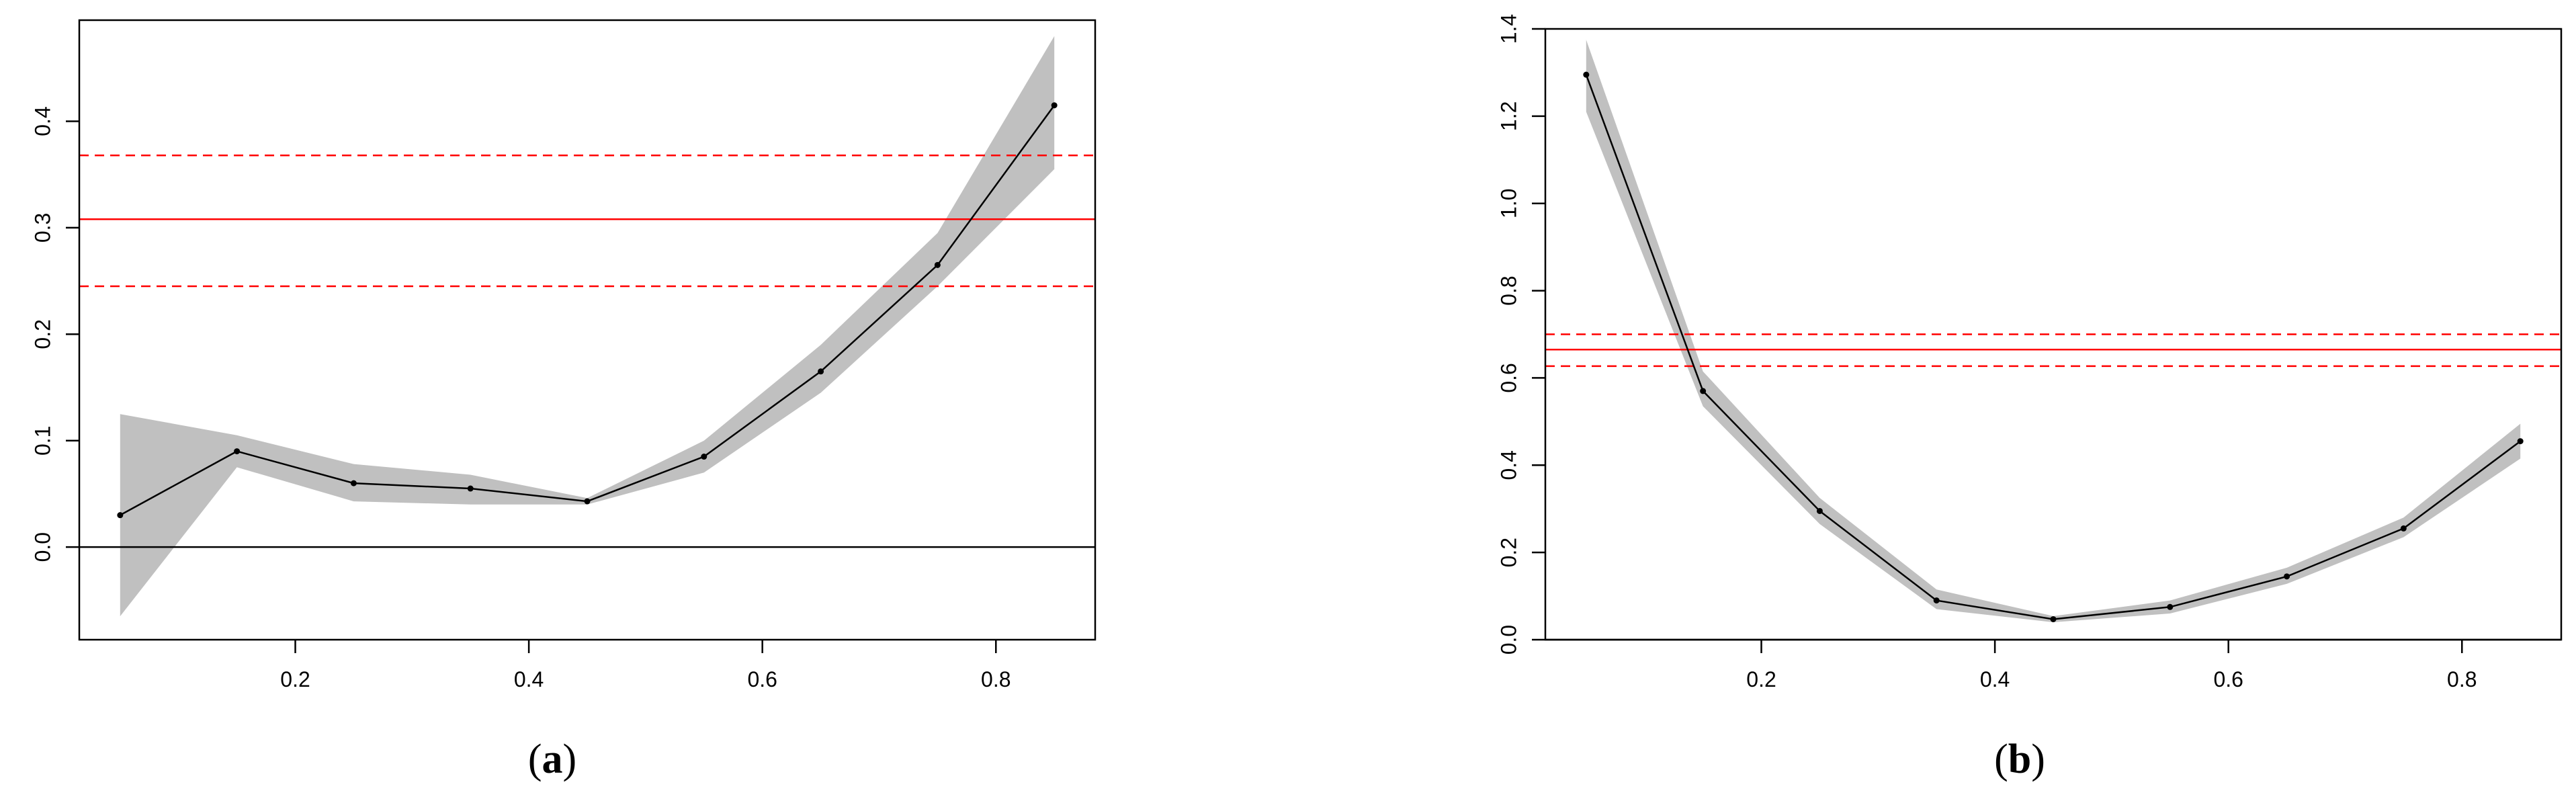  What do you see at coordinates (42, 334) in the screenshot?
I see `y-tick-label-3: 0.2` at bounding box center [42, 334].